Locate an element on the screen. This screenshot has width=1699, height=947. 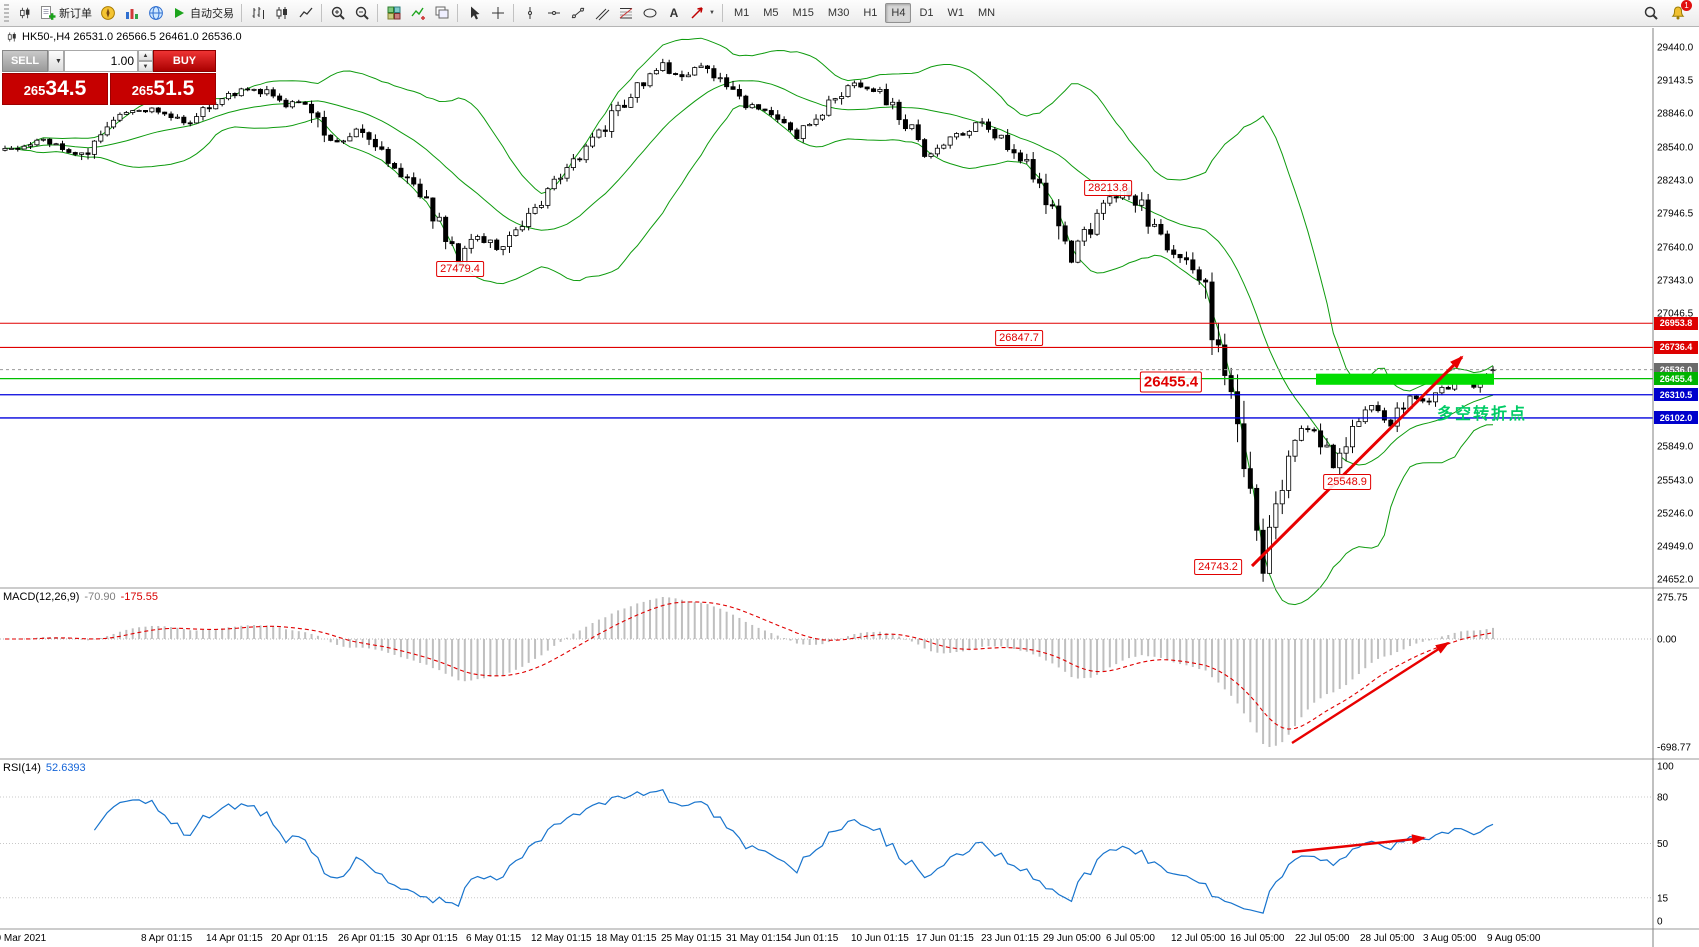
time-axis-label: 16 Jul 05:00 is located at coordinates (1257, 938).